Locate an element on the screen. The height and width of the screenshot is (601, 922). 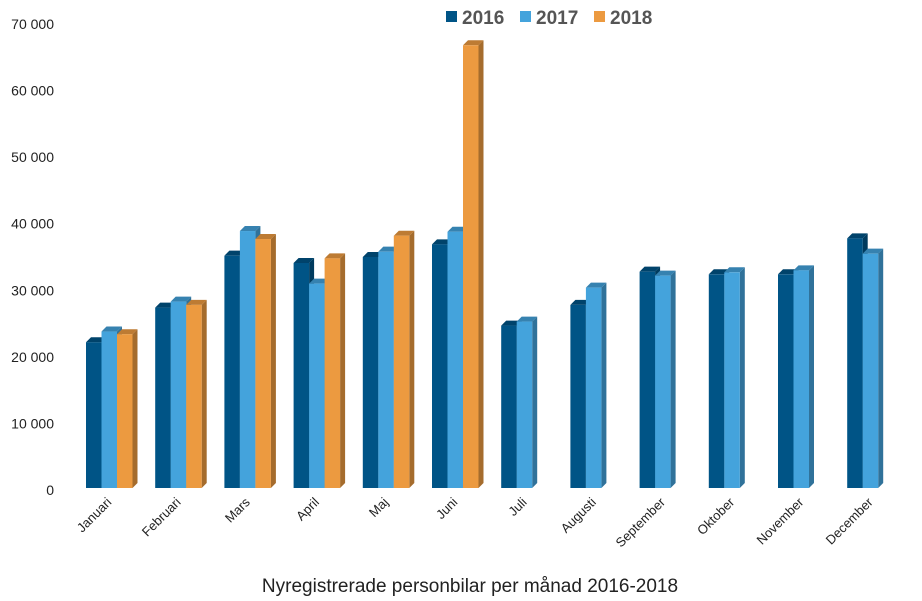
x-tick-label: Augusti is located at coordinates (578, 514).